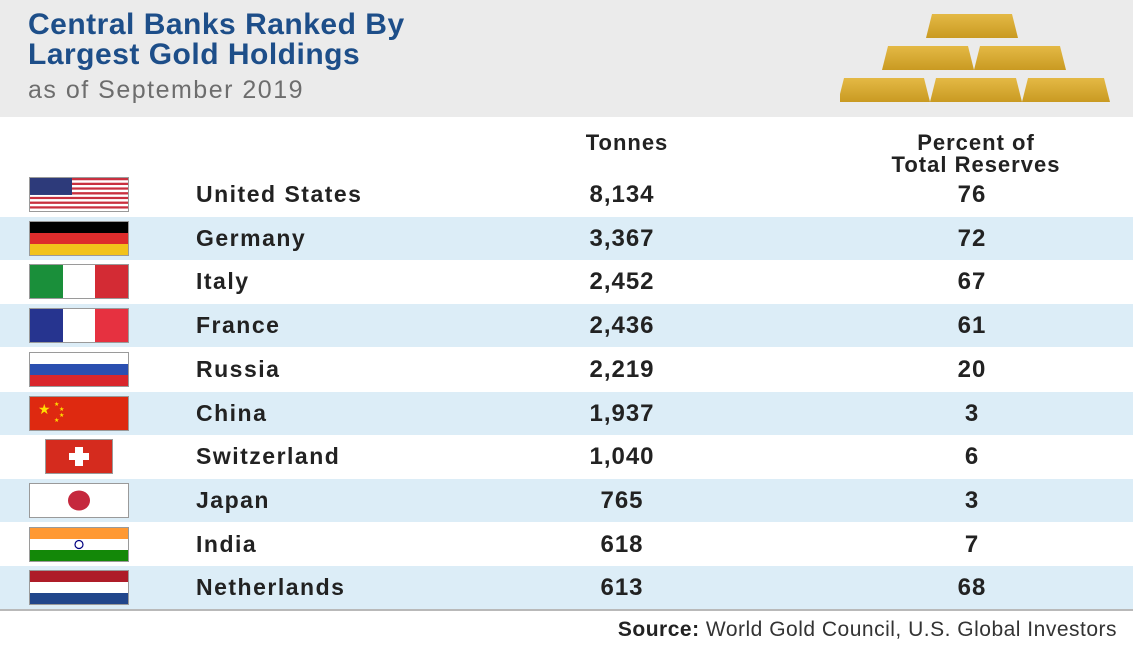 Image resolution: width=1133 pixels, height=647 pixels. Describe the element at coordinates (622, 500) in the screenshot. I see `tonnes-value: 765` at that location.